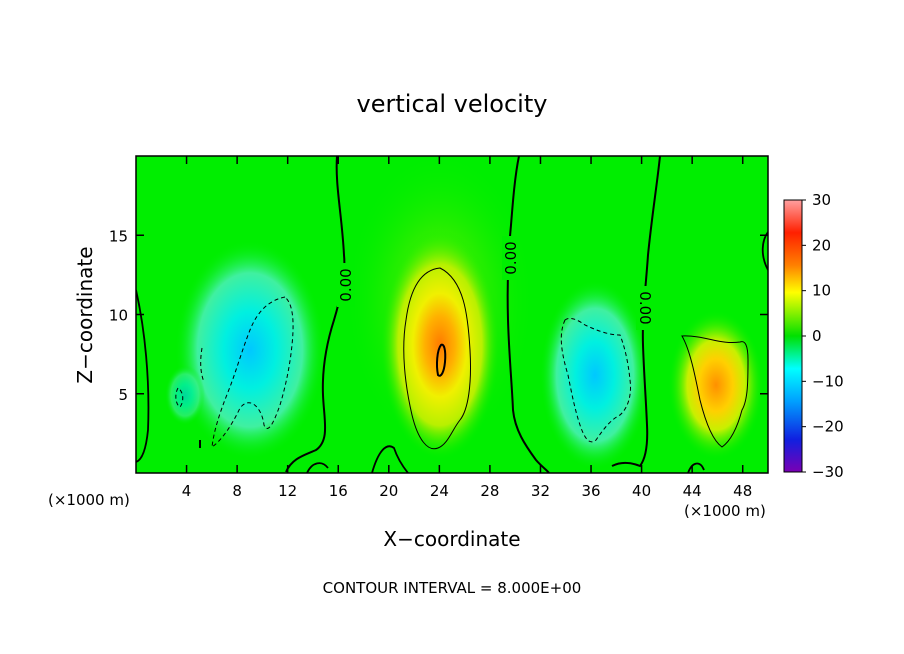  I want to click on x-tick-label: 28, so click(489, 491).